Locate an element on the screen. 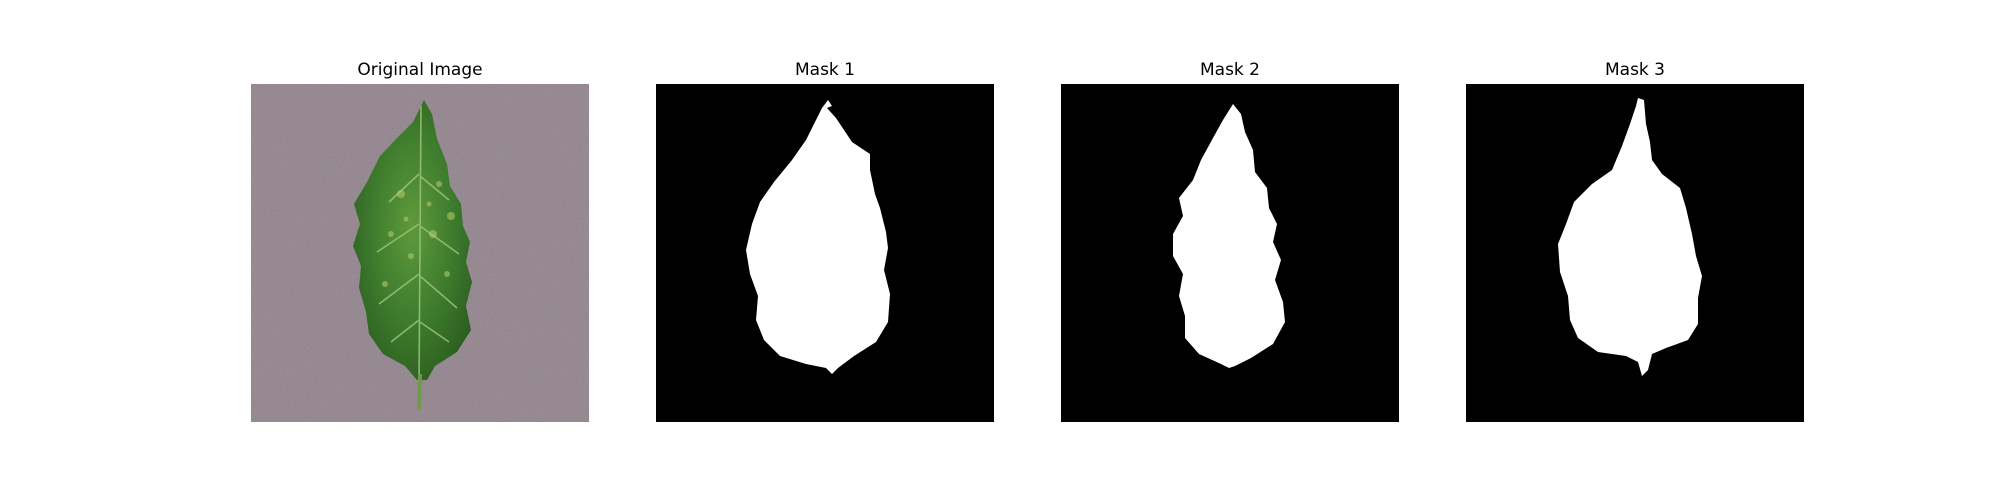 The image size is (2000, 500). leaf-veins is located at coordinates (418, 245).